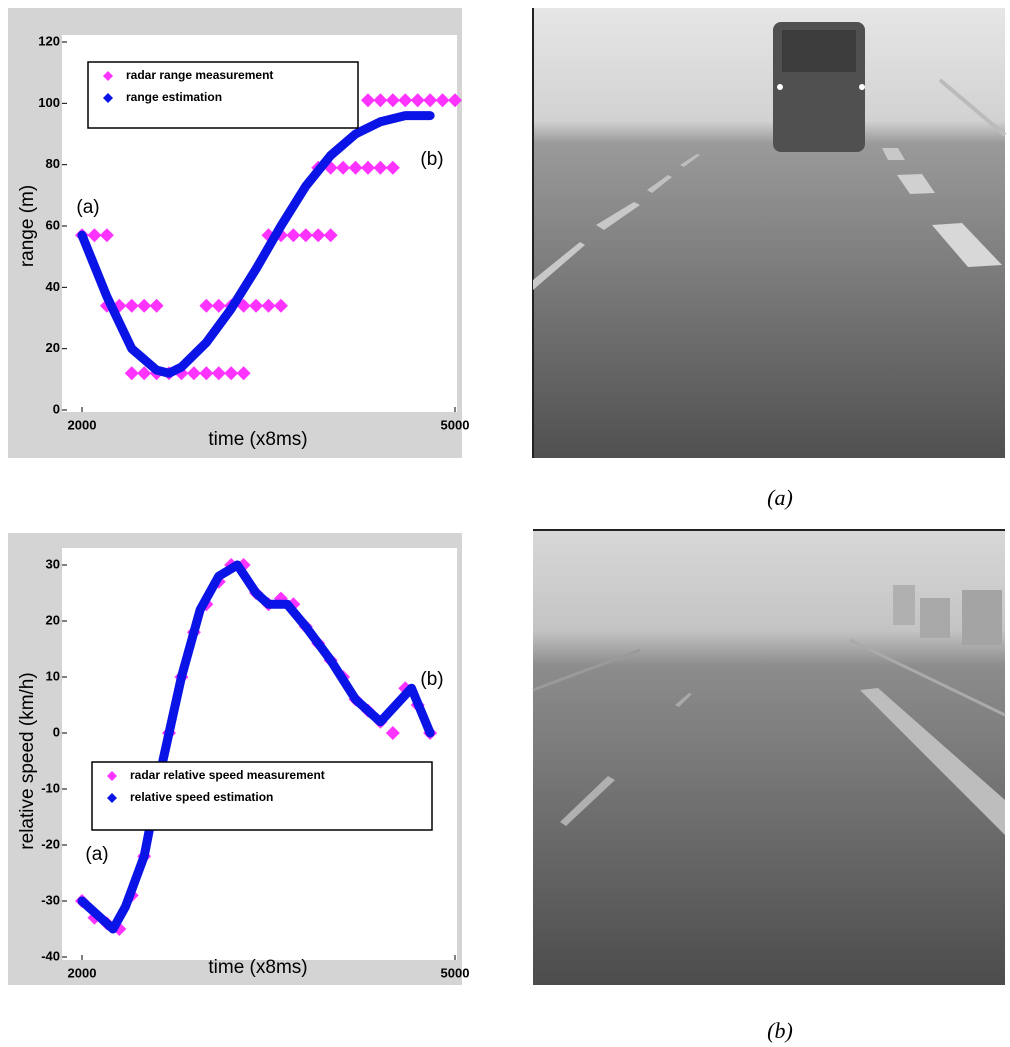  What do you see at coordinates (50, 787) in the screenshot?
I see `y-tick-label: -10` at bounding box center [50, 787].